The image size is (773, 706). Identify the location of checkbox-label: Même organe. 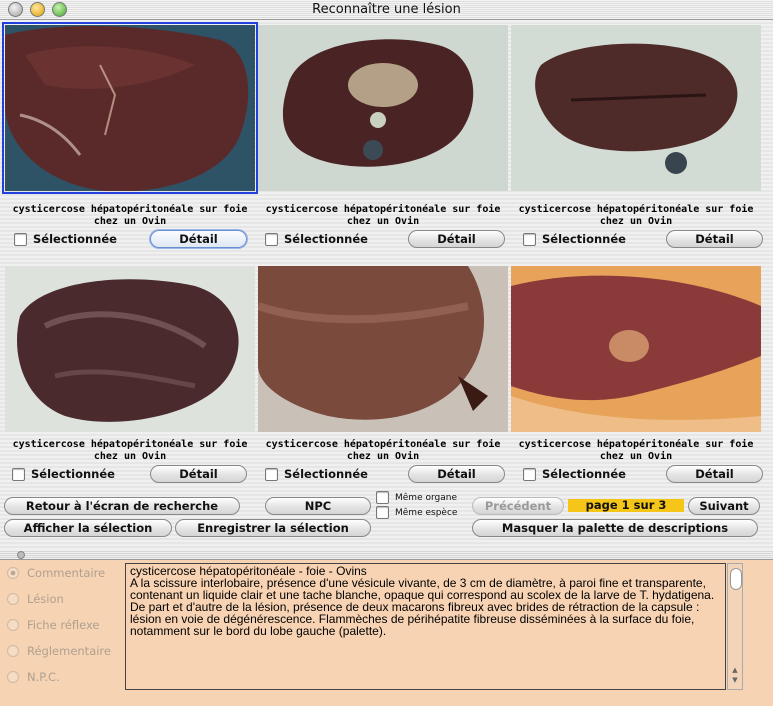
(426, 497).